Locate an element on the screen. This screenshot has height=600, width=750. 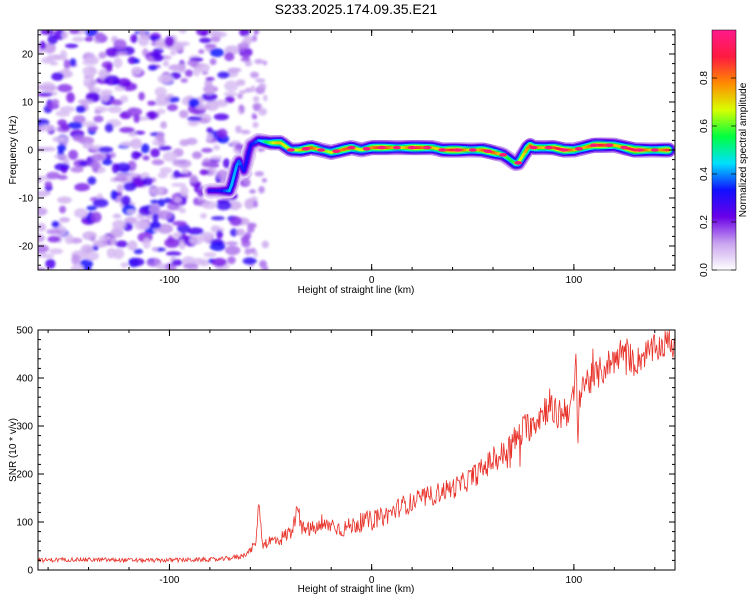
noise-blobs is located at coordinates (154, 150).